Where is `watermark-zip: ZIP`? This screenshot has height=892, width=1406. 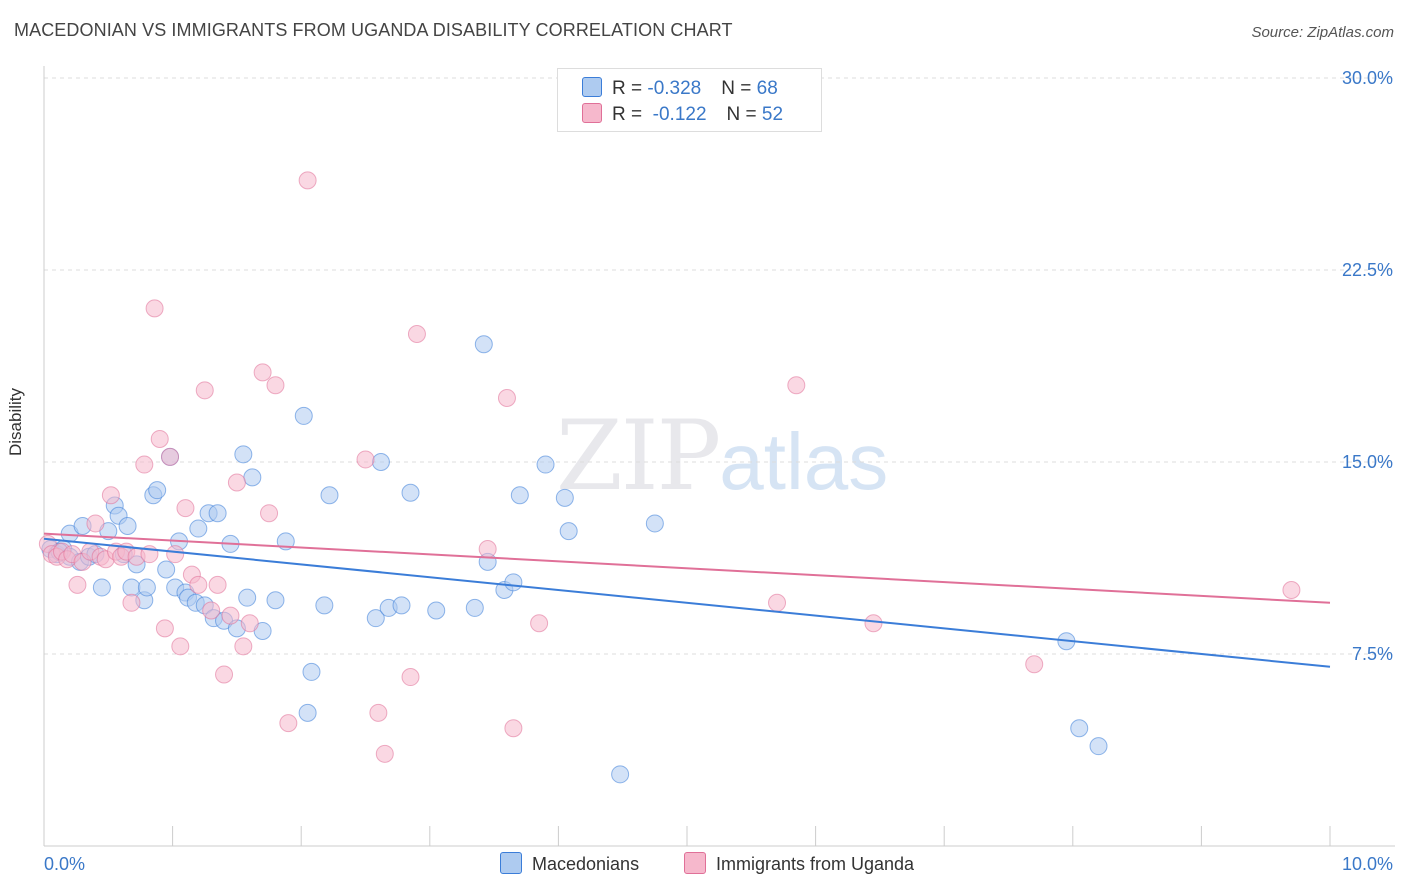
watermark-zip: ZIP is located at coordinates (638, 456).